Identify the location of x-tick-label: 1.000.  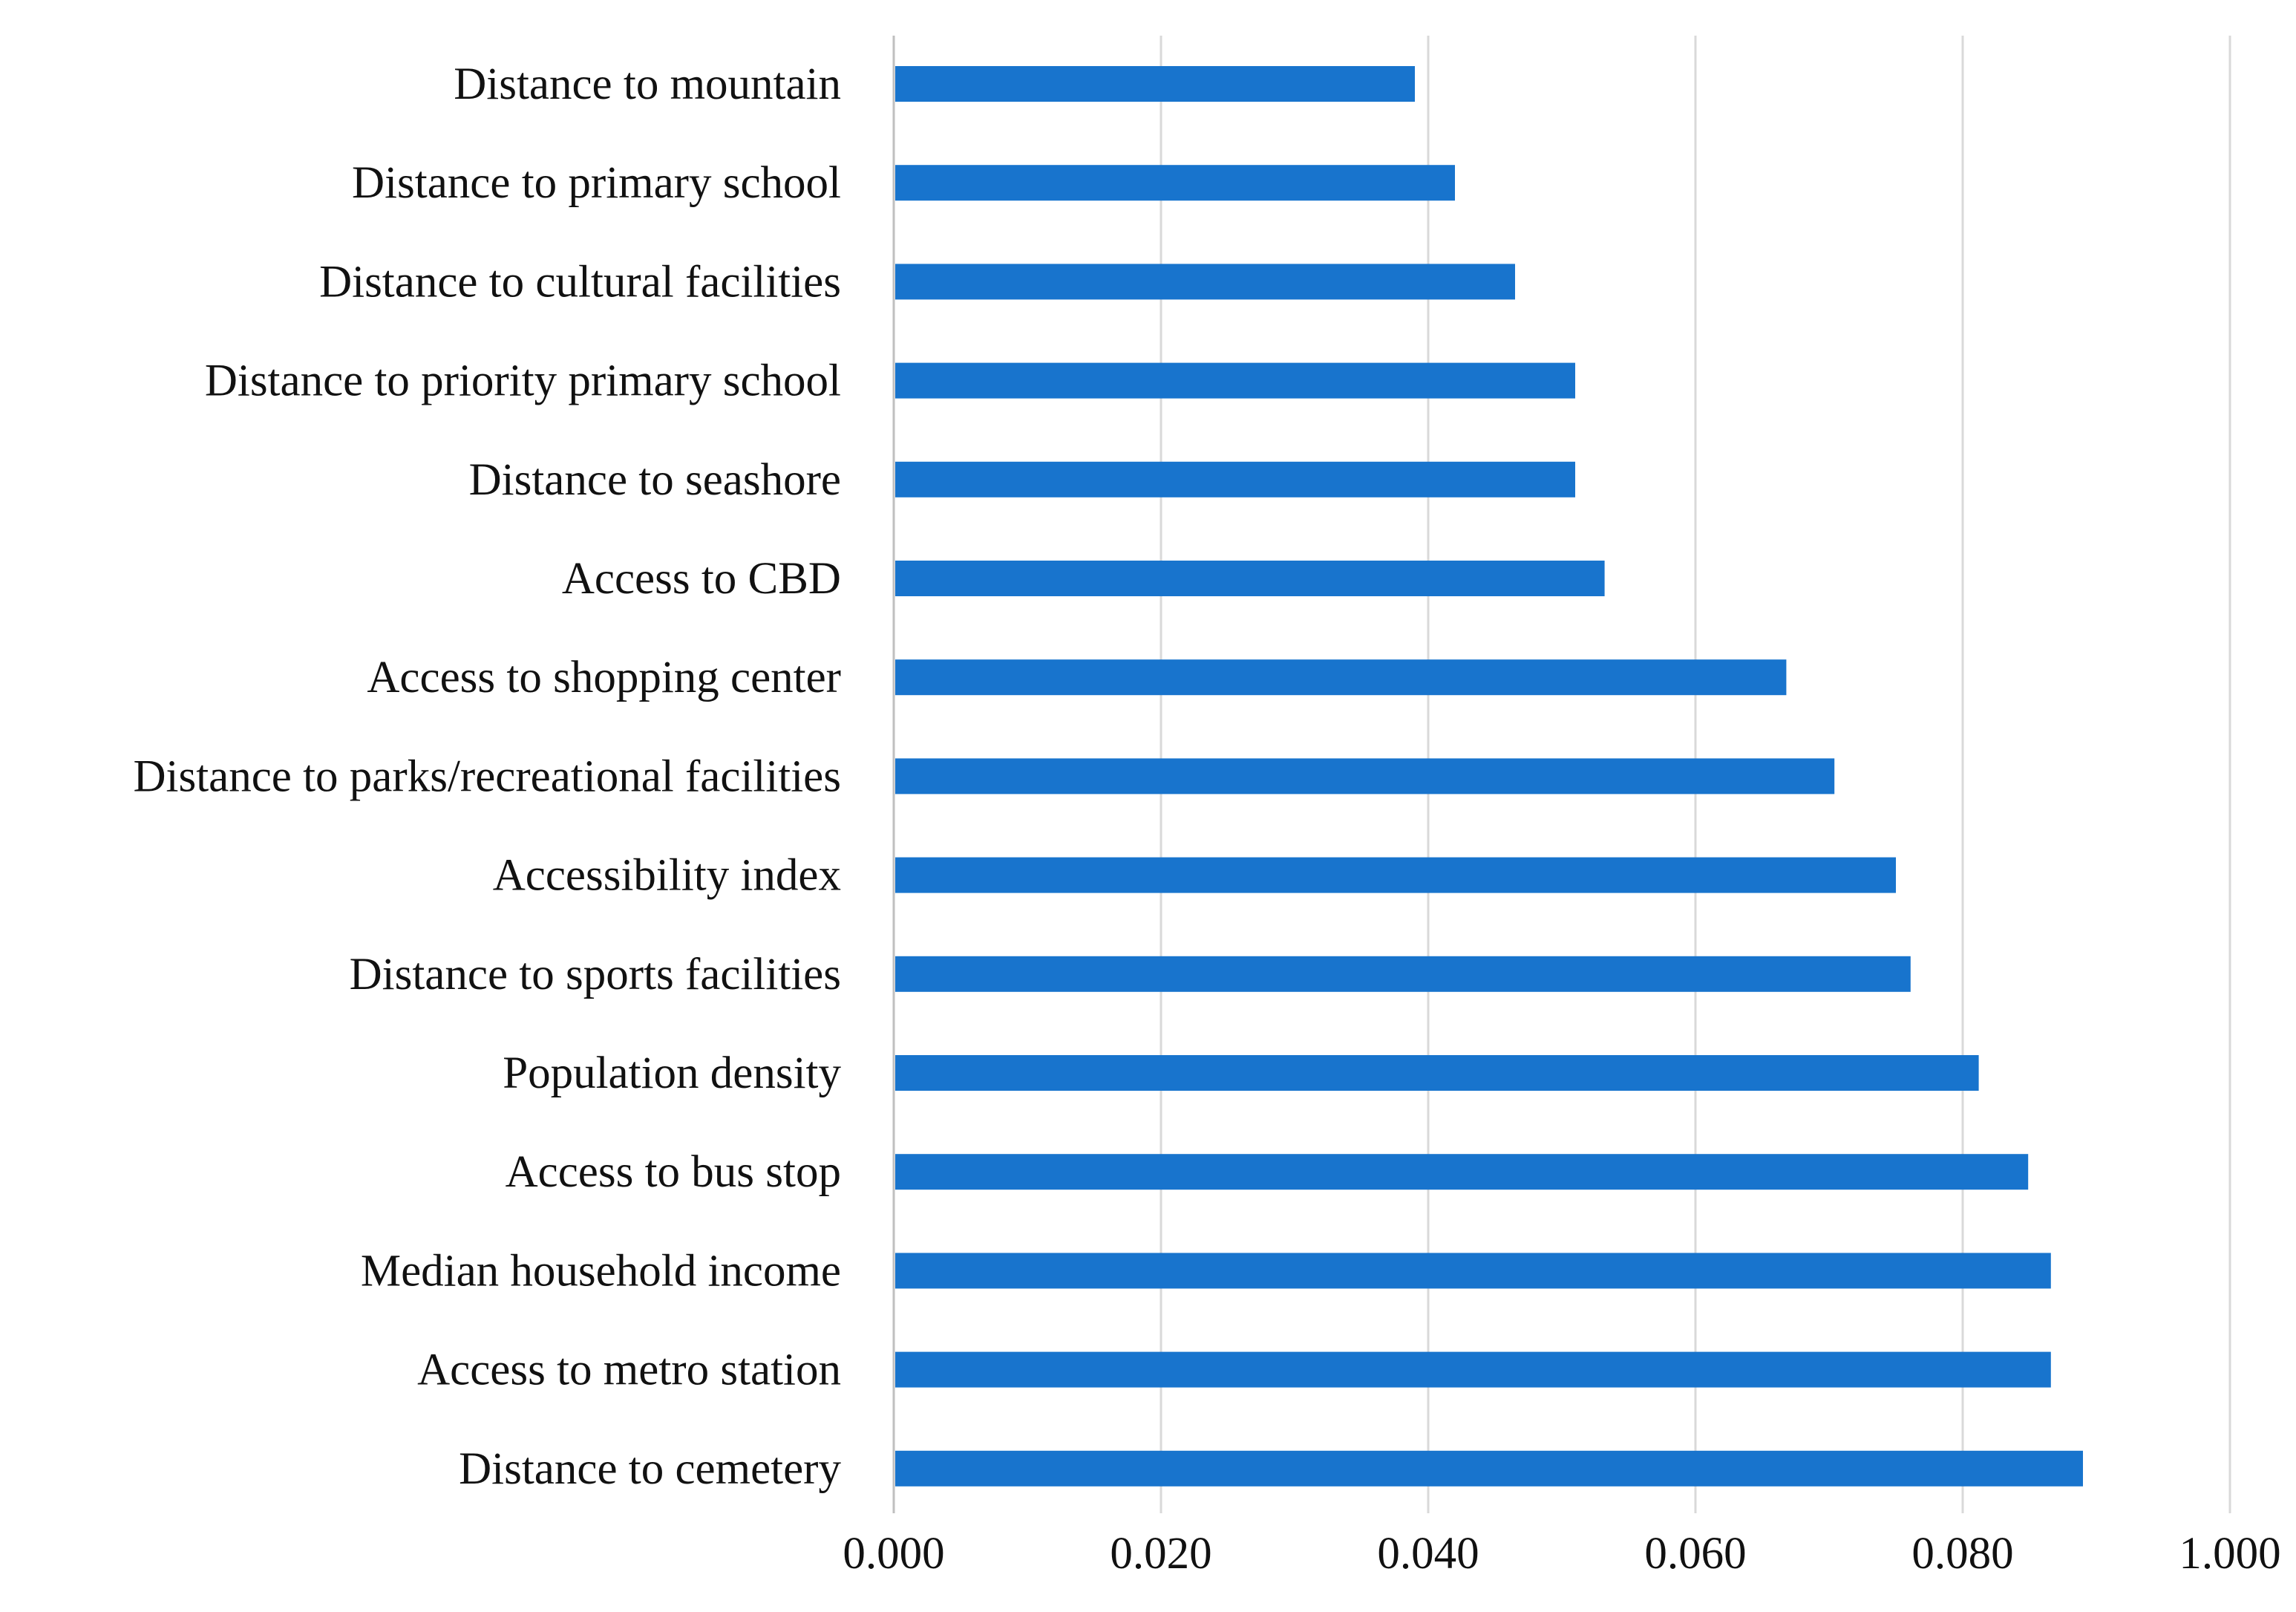
(2229, 1554).